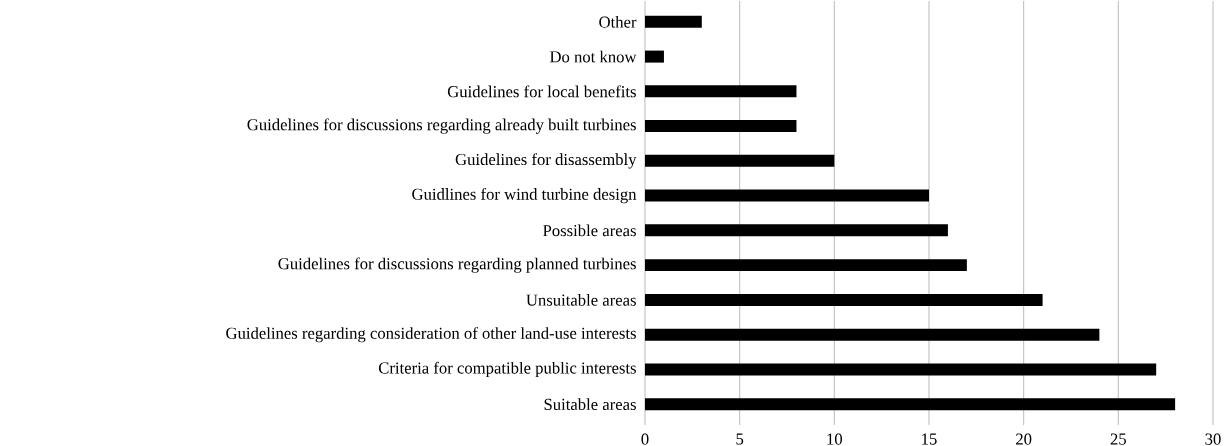 Image resolution: width=1232 pixels, height=446 pixels. Describe the element at coordinates (835, 439) in the screenshot. I see `x-tick-label: 10` at that location.